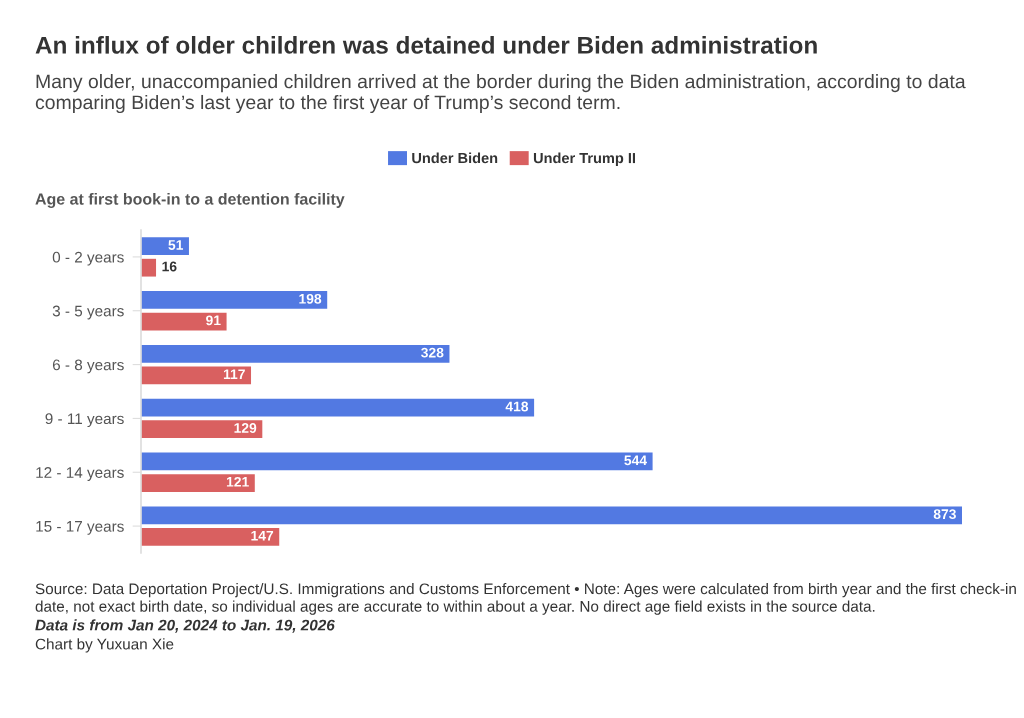  Describe the element at coordinates (88, 312) in the screenshot. I see `y-tick-label: 3 - 5 years` at that location.